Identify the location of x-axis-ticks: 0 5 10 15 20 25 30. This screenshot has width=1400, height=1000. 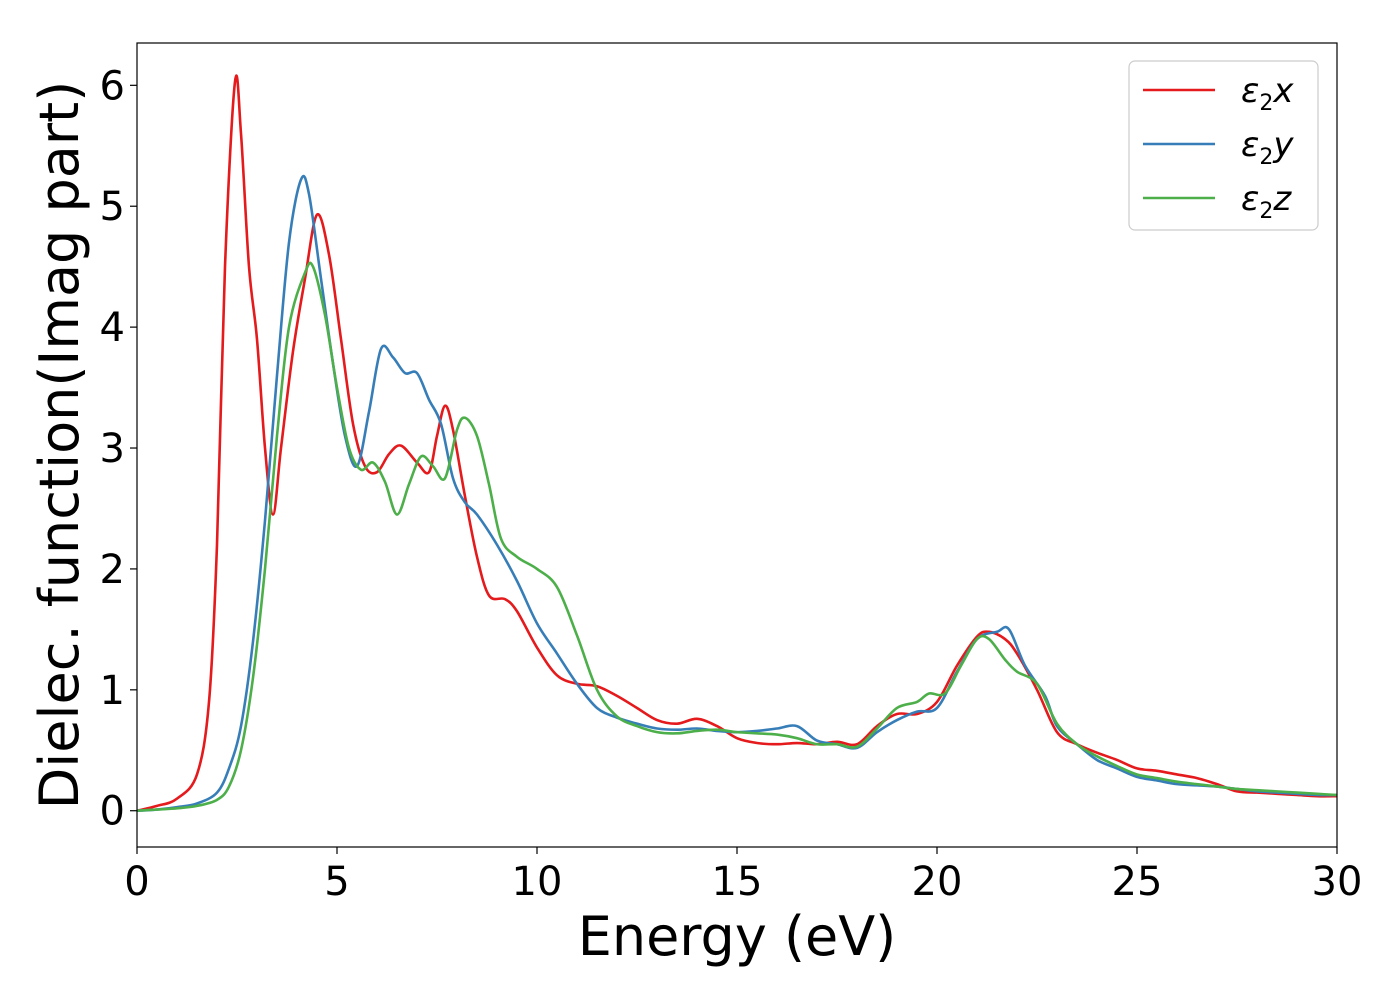
(743, 876).